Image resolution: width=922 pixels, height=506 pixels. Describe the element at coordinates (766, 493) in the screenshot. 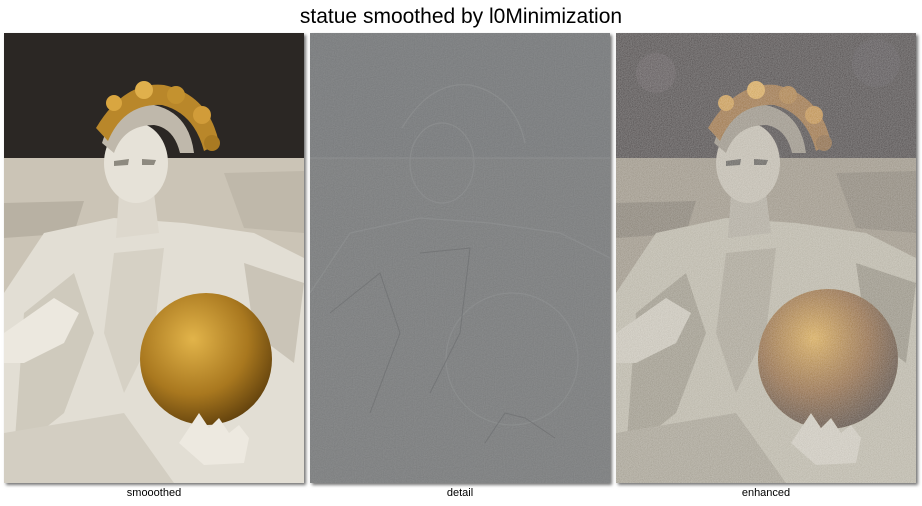

I see `enhanced-caption: enhanced` at that location.